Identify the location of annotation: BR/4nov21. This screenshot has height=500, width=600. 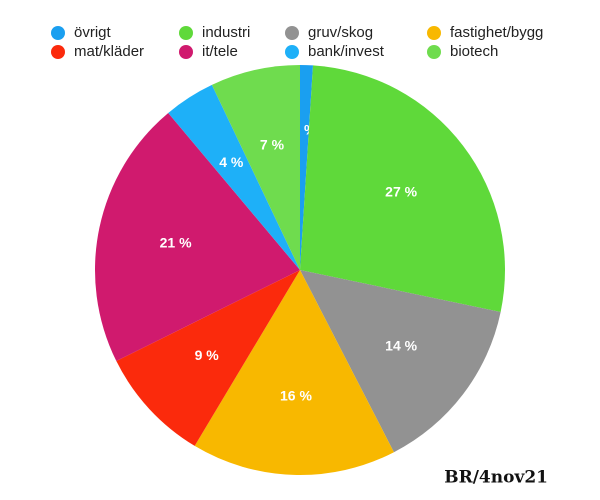
(496, 478).